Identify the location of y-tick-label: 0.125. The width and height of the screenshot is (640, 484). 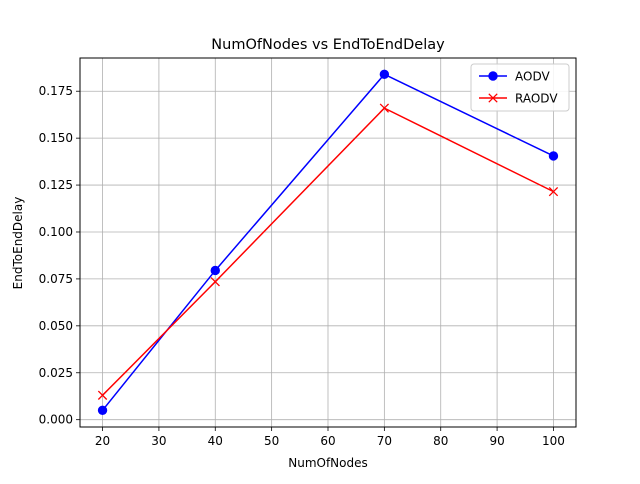
(56, 185).